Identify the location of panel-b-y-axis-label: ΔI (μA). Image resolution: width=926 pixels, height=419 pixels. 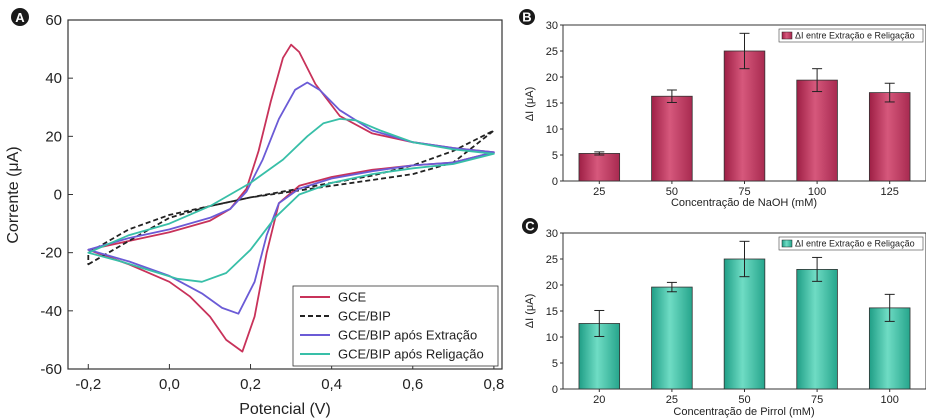
(530, 104).